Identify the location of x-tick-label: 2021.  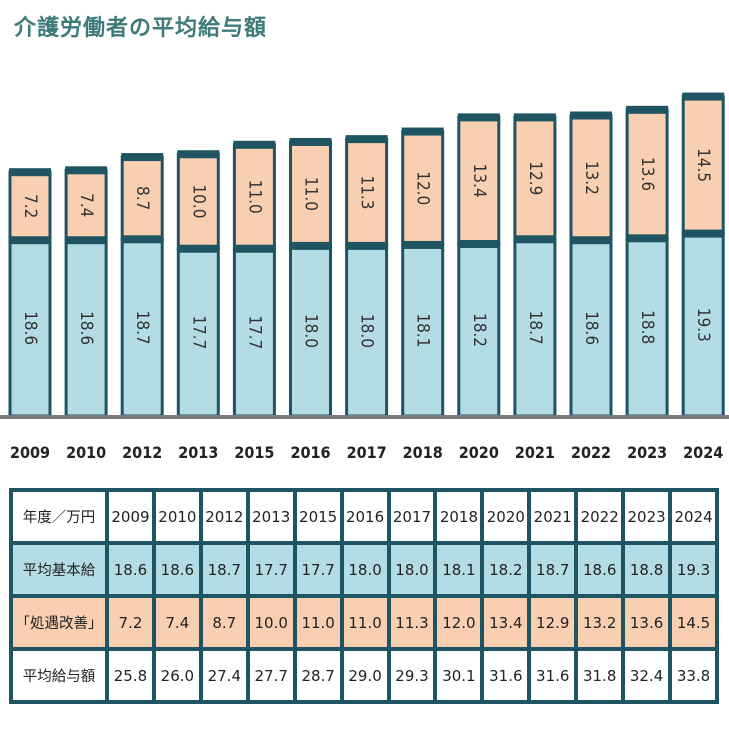
(535, 452).